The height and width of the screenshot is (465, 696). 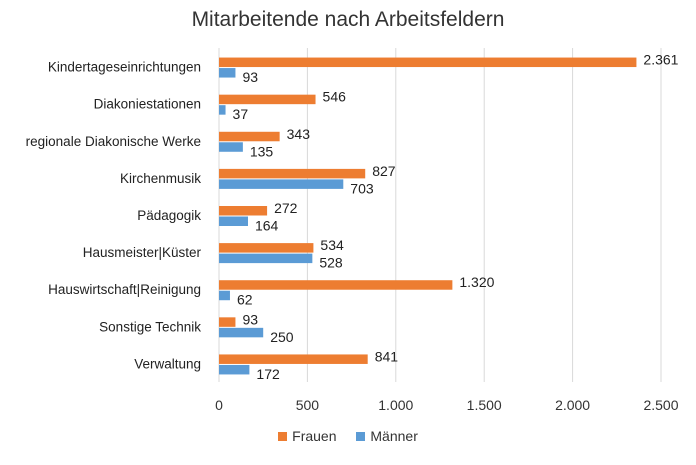 What do you see at coordinates (219, 405) in the screenshot?
I see `x-tick-label: 0` at bounding box center [219, 405].